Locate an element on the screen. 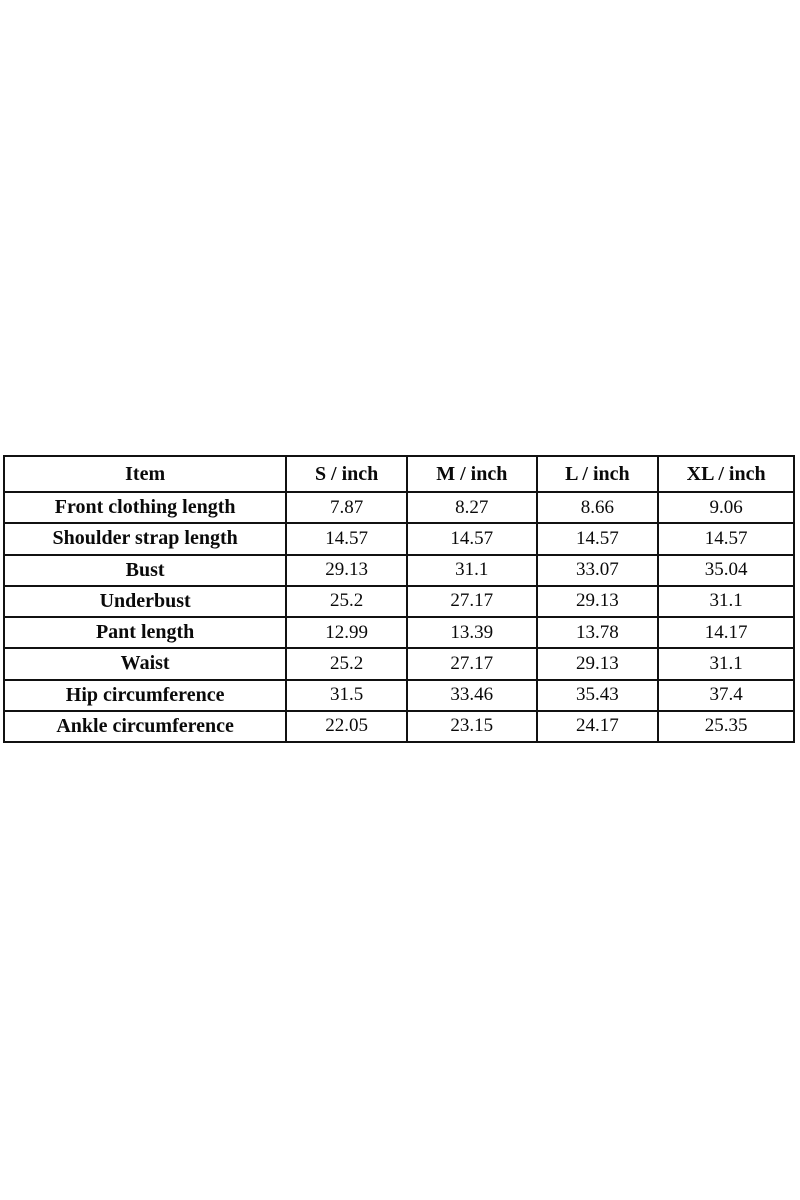 This screenshot has height=1200, width=800. column-header-item: Item is located at coordinates (145, 474).